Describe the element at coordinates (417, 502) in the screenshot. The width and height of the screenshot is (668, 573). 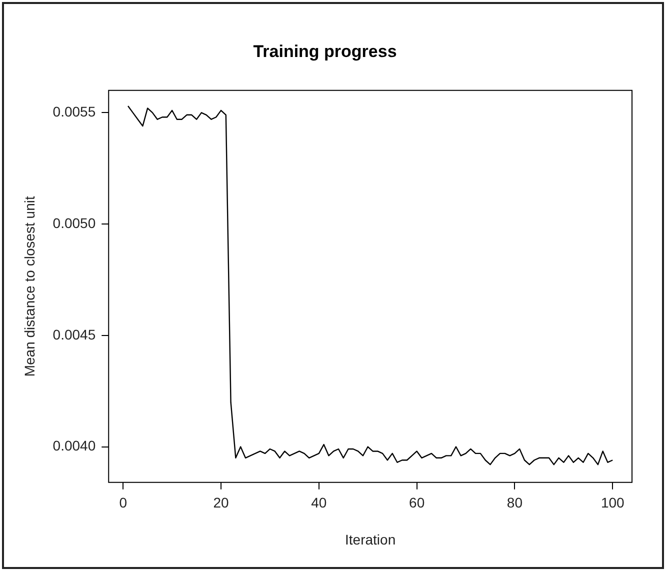
I see `x-tick-label: 60` at that location.